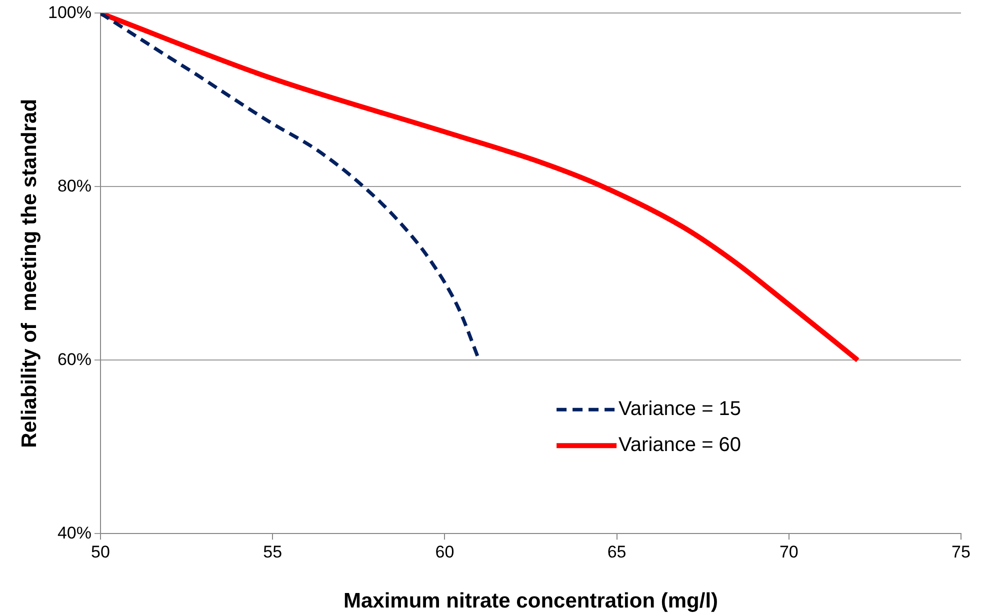 The image size is (981, 616). I want to click on x-tick-label: 65, so click(616, 552).